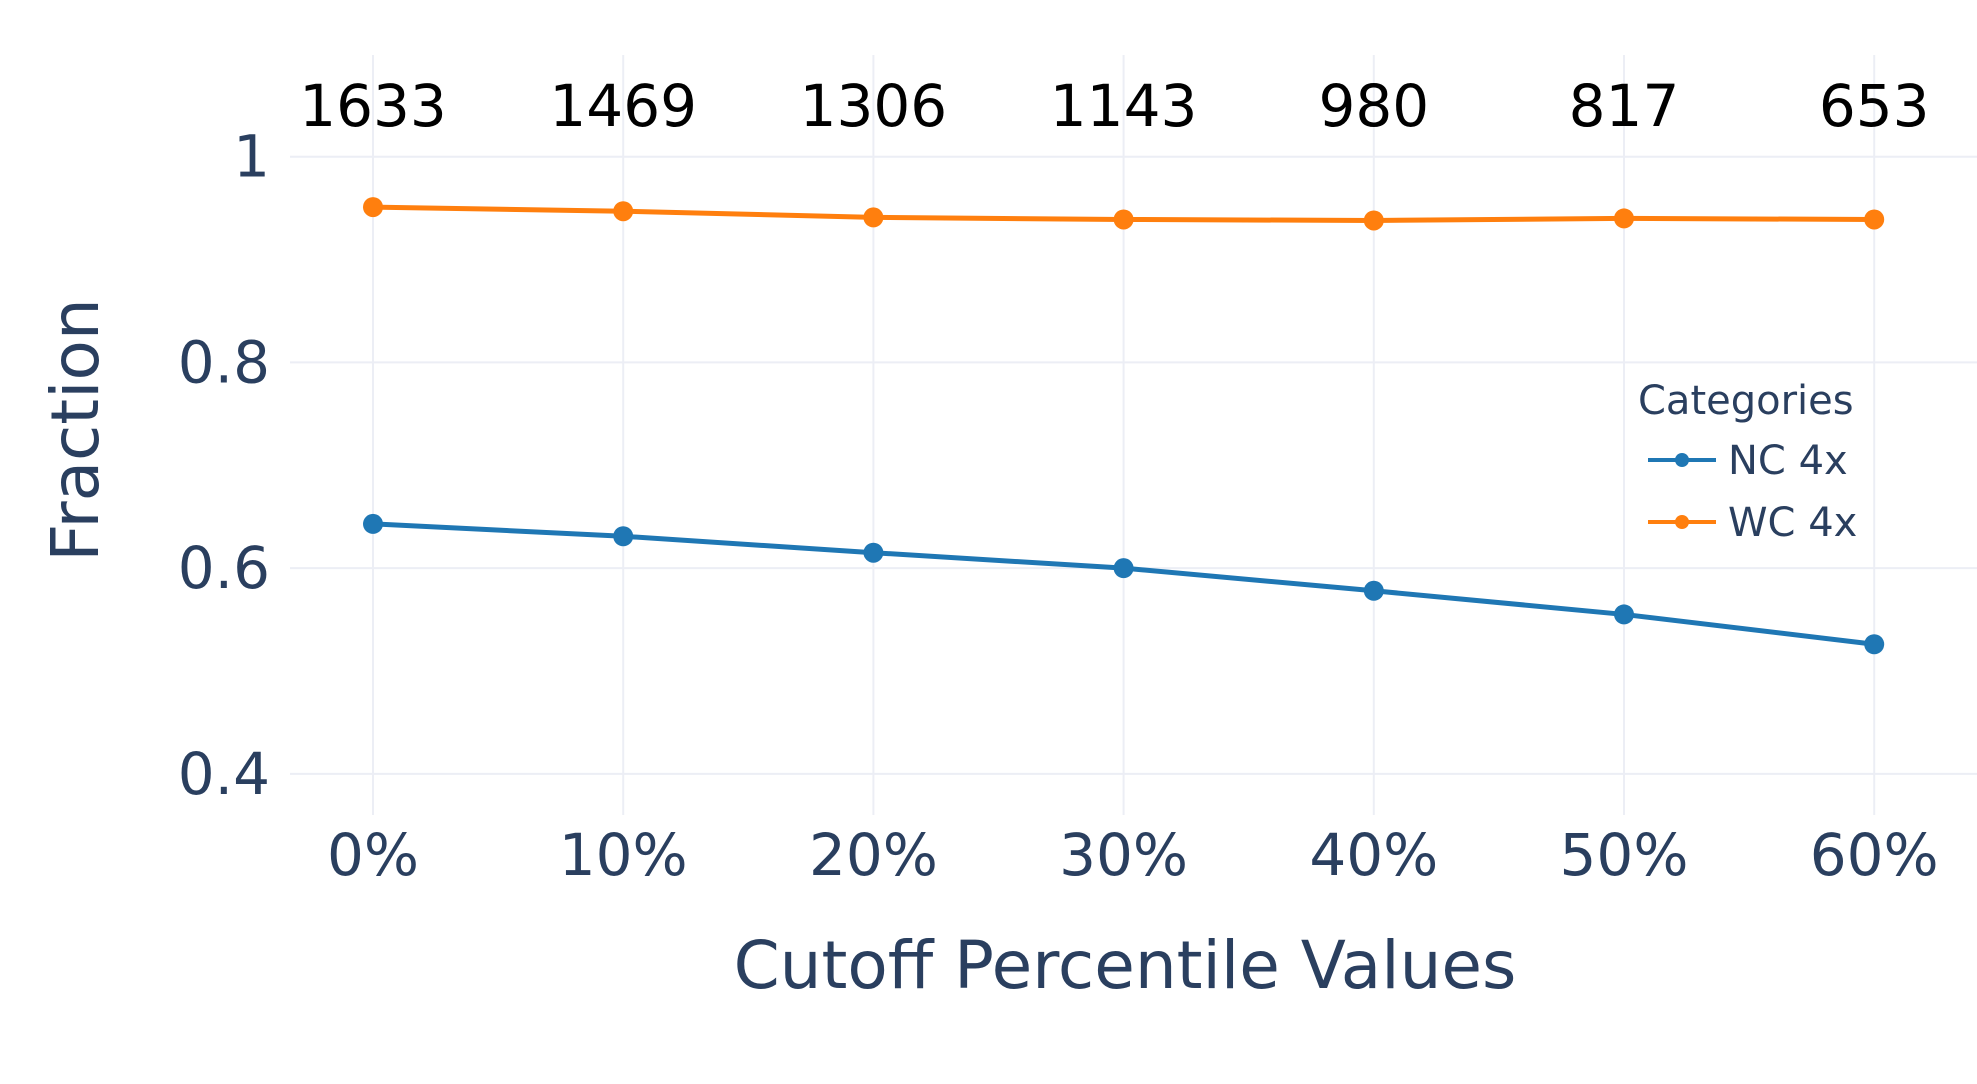 This screenshot has width=1977, height=1084. I want to click on top-tick-label: 1469, so click(623, 106).